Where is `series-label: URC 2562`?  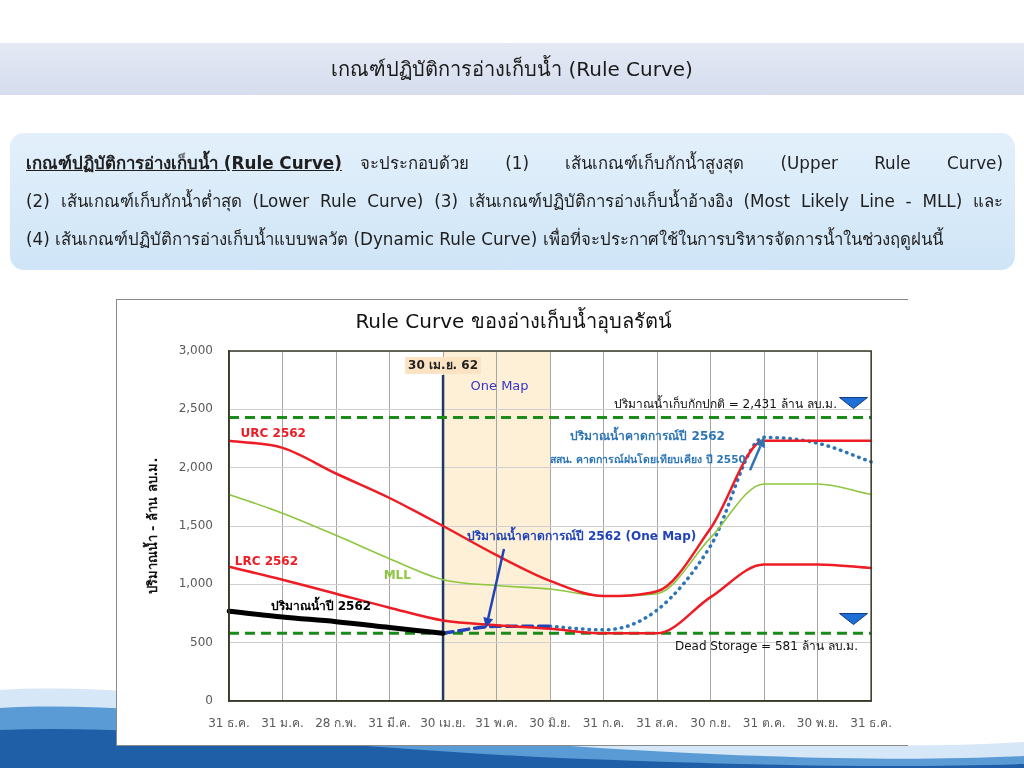
series-label: URC 2562 is located at coordinates (273, 433).